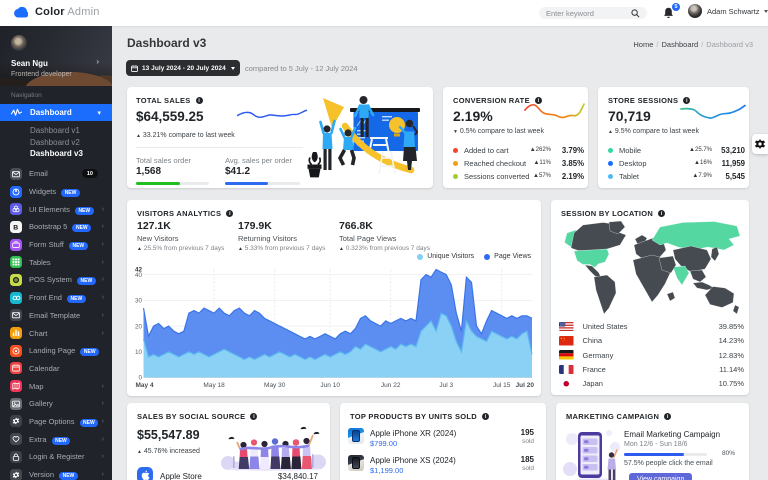 The image size is (768, 480). Describe the element at coordinates (138, 270) in the screenshot. I see `svg-text: 42` at that location.